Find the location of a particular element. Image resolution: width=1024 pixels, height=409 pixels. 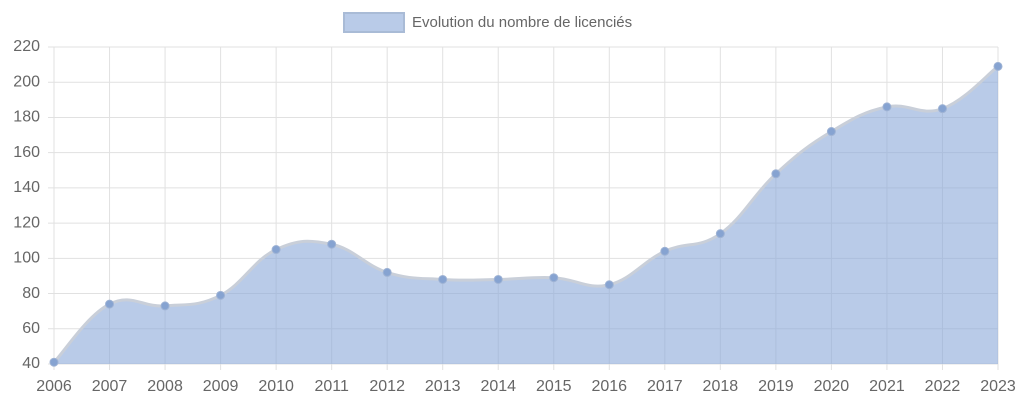

y-tick-label: 160 is located at coordinates (26, 152).